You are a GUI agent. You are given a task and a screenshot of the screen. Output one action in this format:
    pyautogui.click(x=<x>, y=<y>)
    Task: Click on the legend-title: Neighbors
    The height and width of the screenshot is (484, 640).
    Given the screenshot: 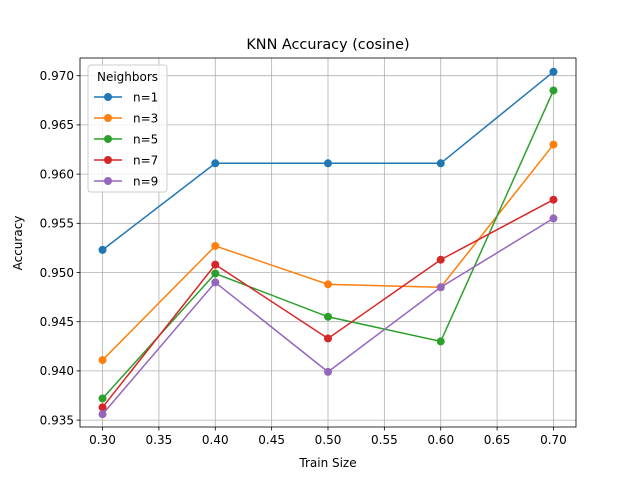 What is the action you would take?
    pyautogui.click(x=127, y=77)
    